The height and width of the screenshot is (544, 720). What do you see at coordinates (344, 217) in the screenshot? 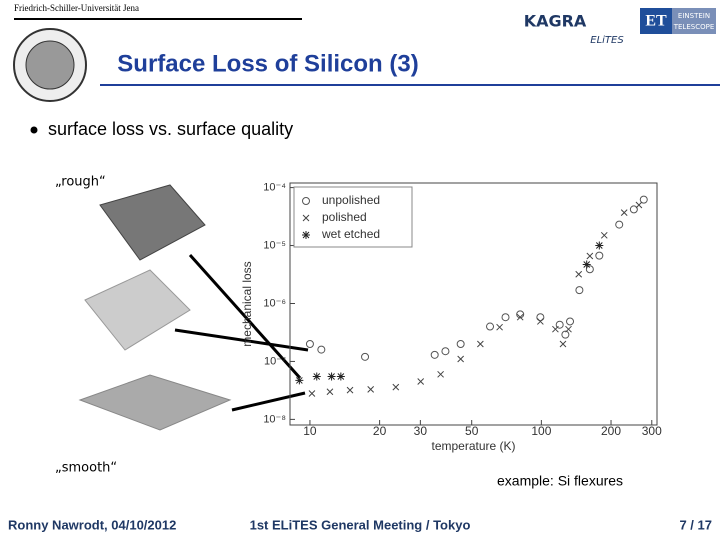
I see `legend-label: polished` at bounding box center [344, 217].